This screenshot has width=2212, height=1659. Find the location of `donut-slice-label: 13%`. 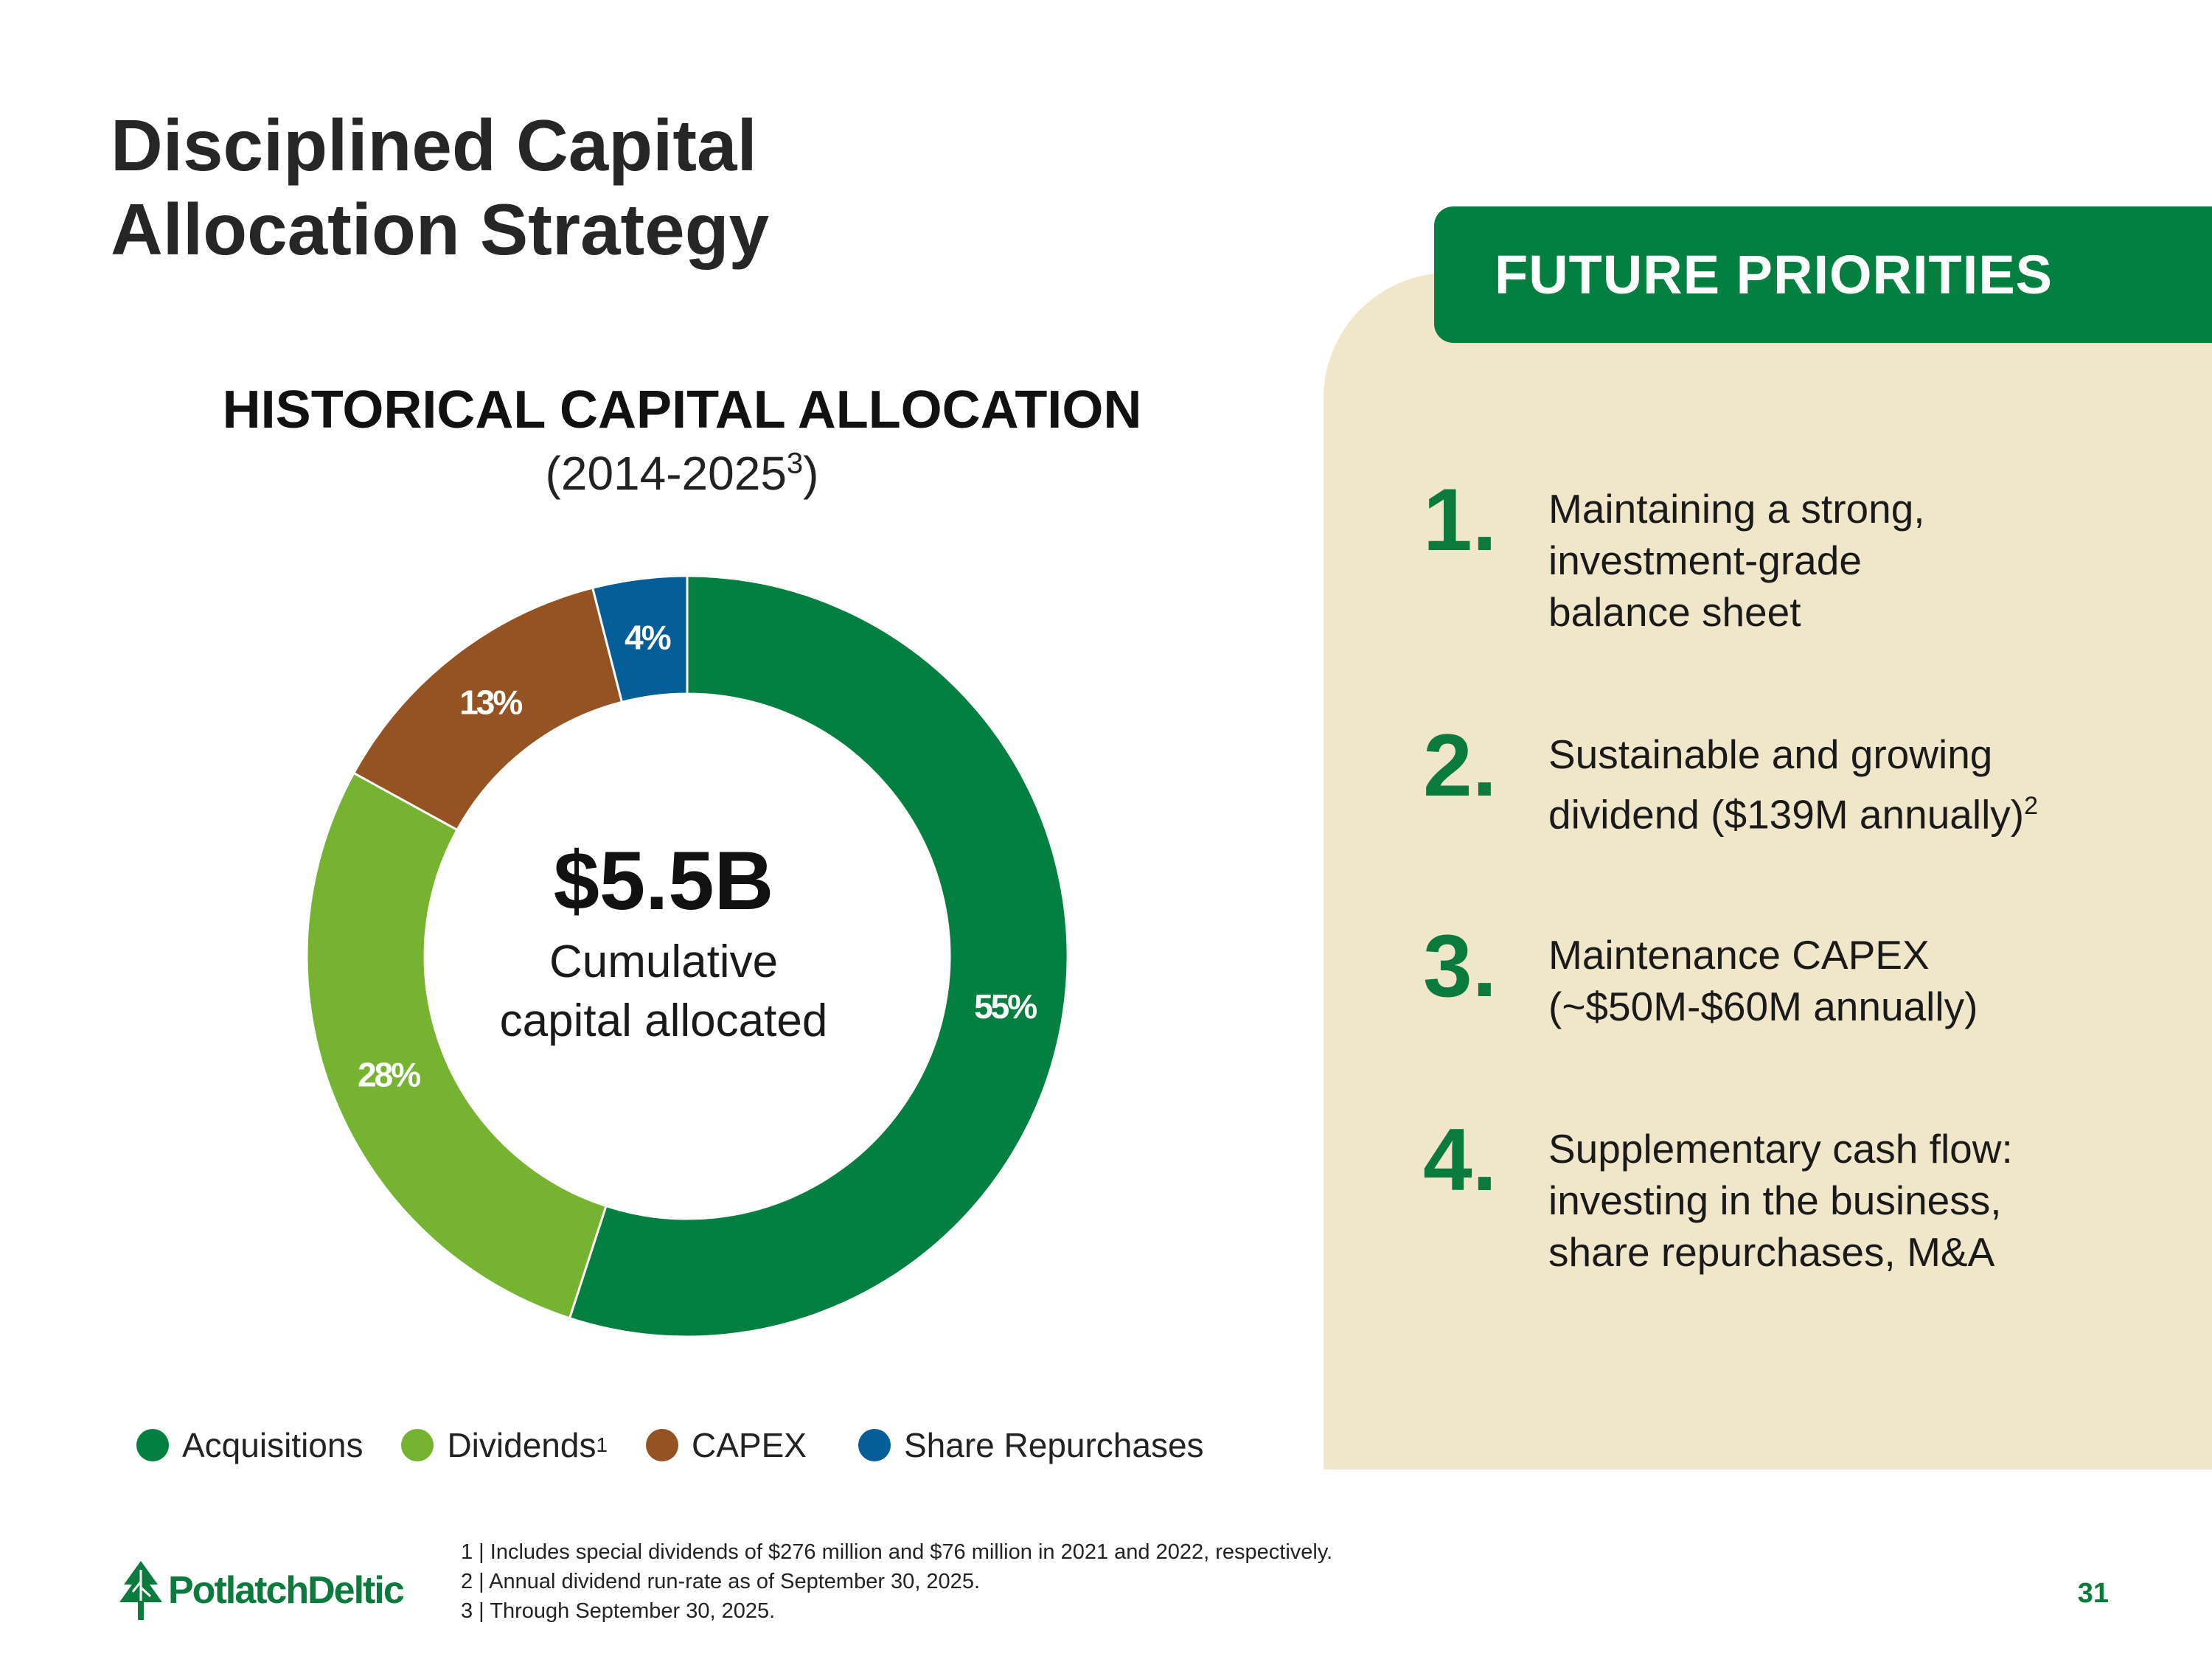

donut-slice-label: 13% is located at coordinates (490, 702).